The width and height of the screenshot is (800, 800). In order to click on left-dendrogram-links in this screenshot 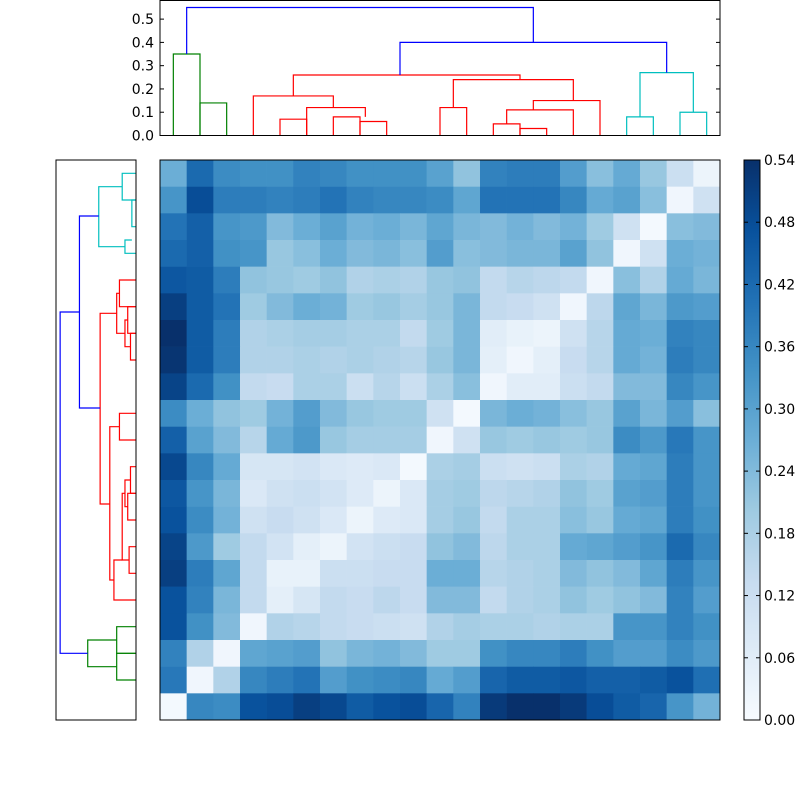, I will do `click(97, 426)`.